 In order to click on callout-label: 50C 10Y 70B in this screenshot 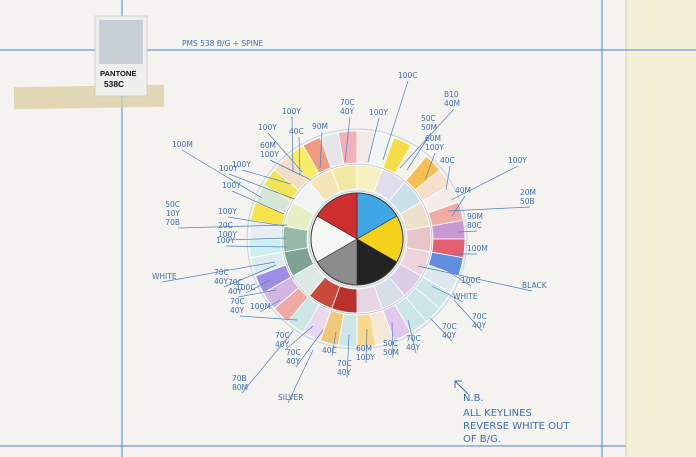, I will do `click(172, 213)`.